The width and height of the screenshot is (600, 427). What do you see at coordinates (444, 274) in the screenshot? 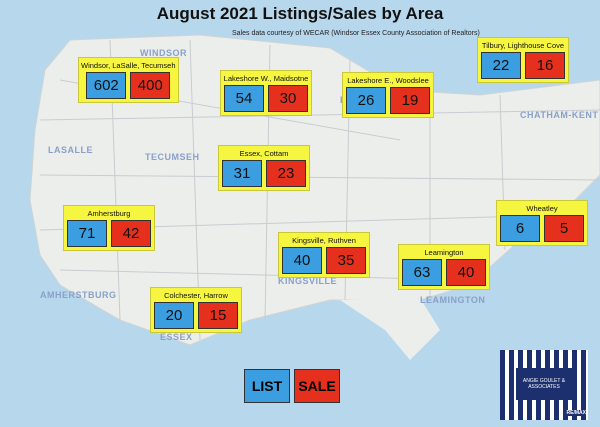
I see `area-cells: 63 40` at bounding box center [444, 274].